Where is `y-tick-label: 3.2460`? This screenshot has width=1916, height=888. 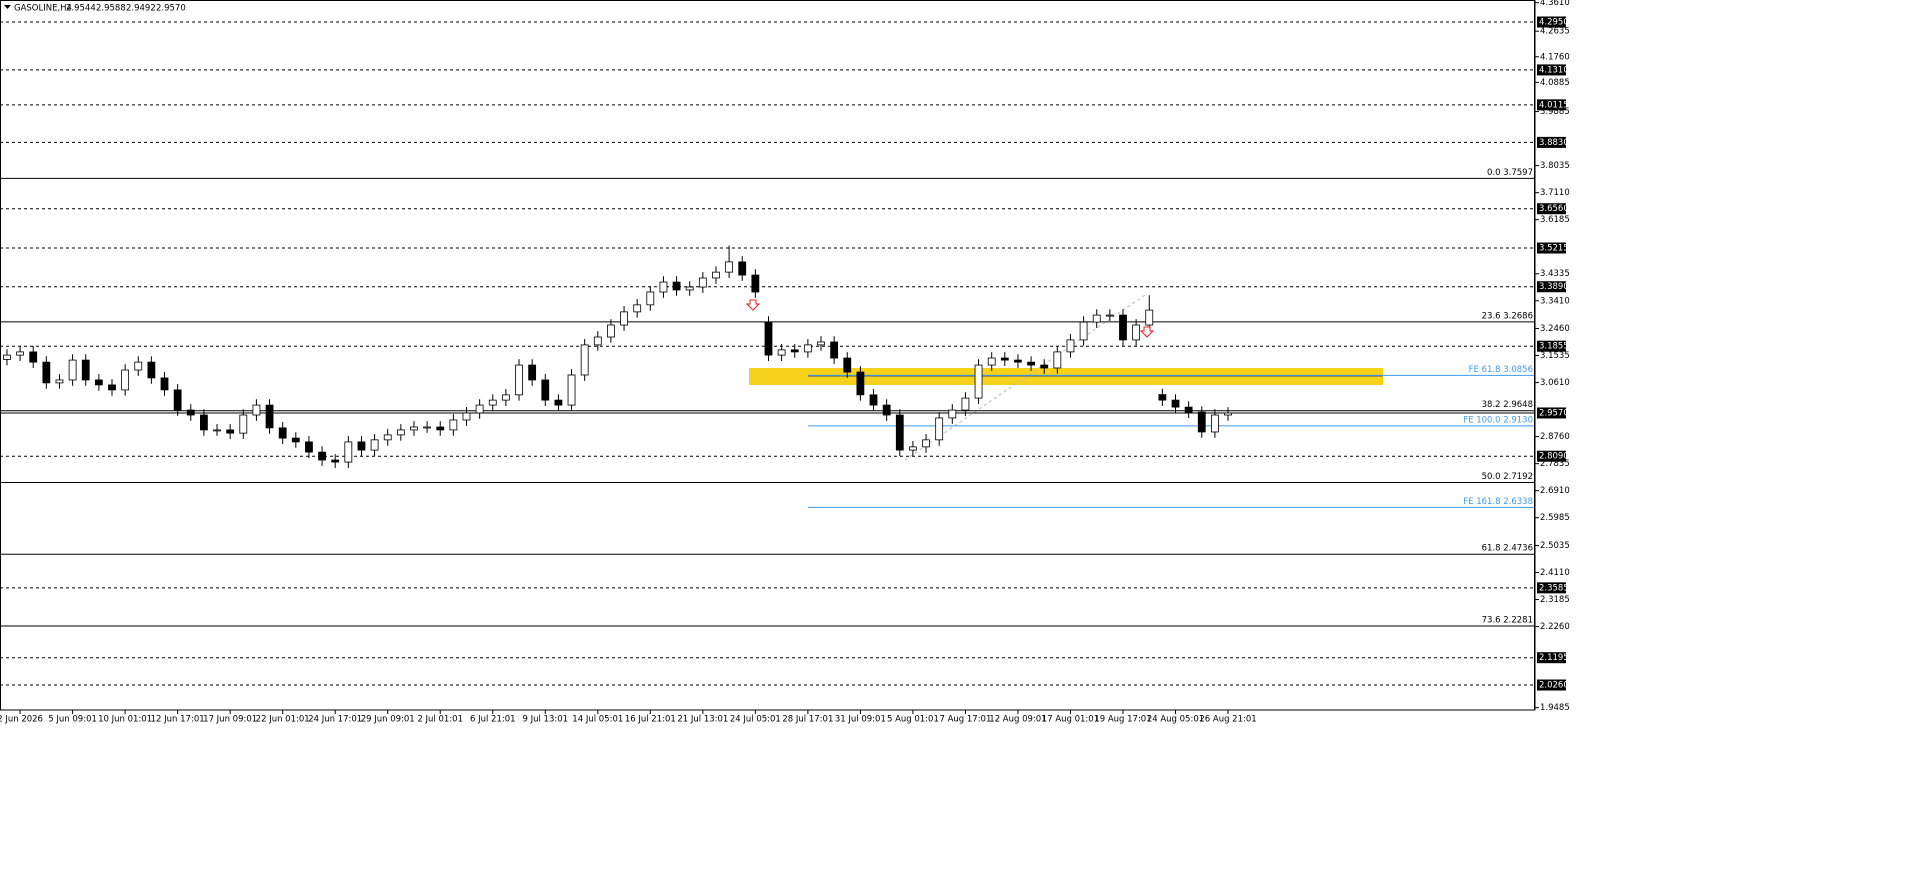 y-tick-label: 3.2460 is located at coordinates (1555, 329).